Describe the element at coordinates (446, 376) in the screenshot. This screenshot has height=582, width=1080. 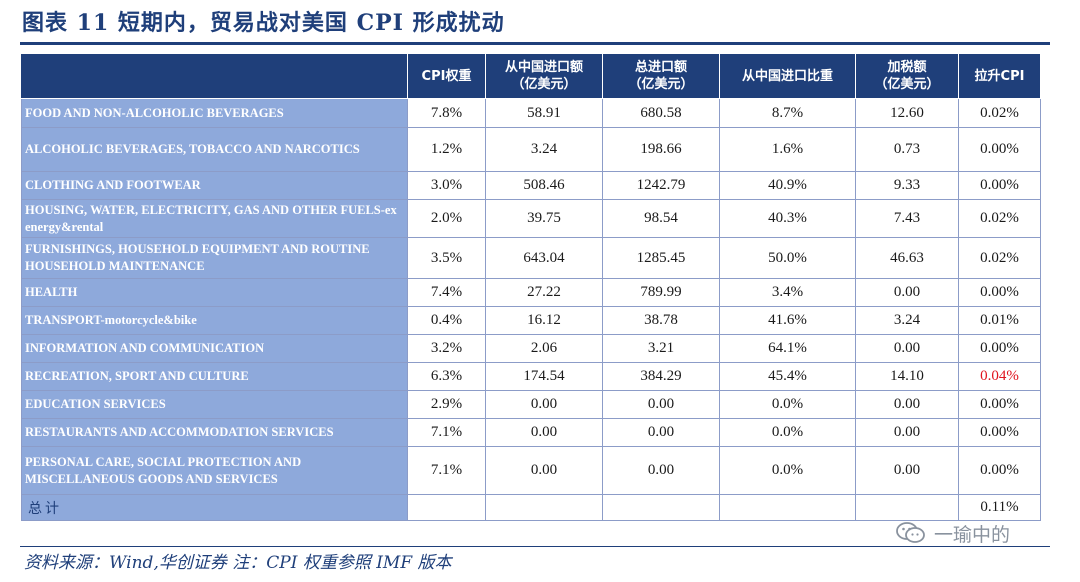
I see `cell-cpi-weight: 6.3%` at that location.